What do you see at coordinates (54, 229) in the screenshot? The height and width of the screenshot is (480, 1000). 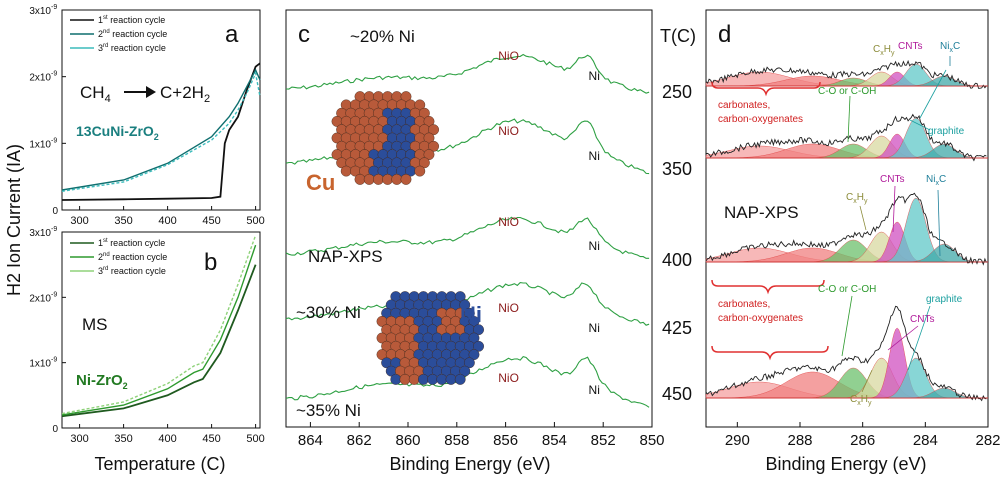 I see `panel-b-ytick-exp-3: -9` at bounding box center [54, 229].